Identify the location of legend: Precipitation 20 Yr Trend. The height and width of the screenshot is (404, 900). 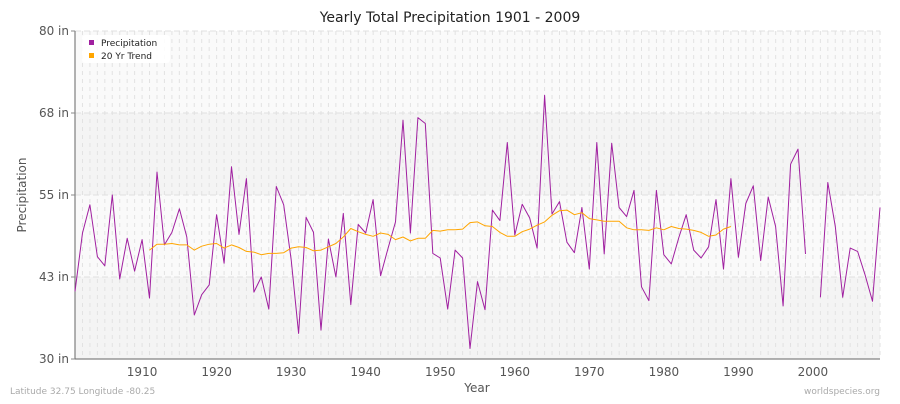
(126, 49).